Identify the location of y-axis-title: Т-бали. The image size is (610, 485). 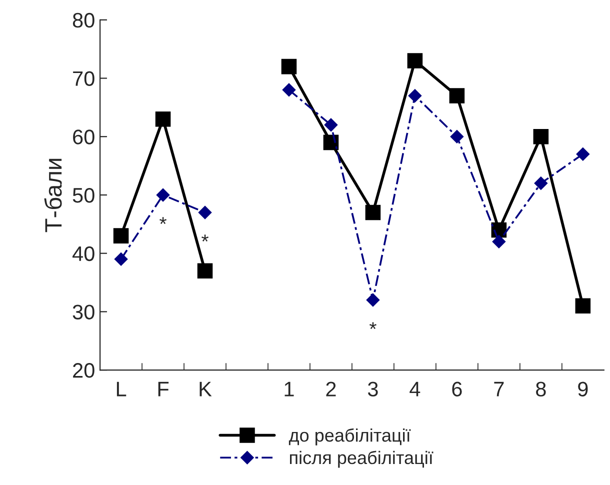
(53, 195).